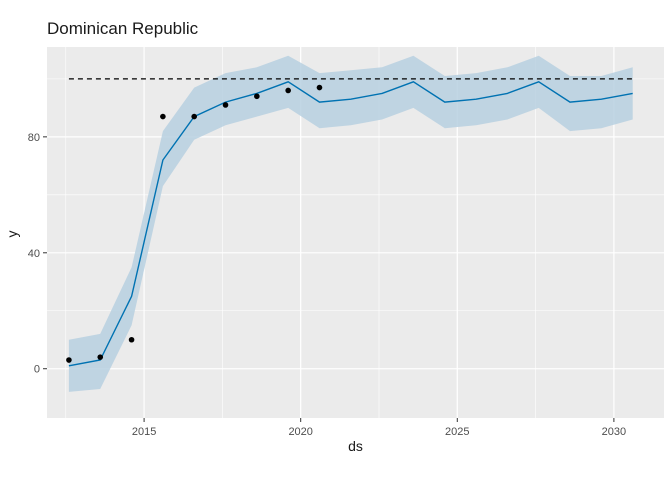 The width and height of the screenshot is (672, 480). Describe the element at coordinates (379, 428) in the screenshot. I see `x-axis-ticks: 2015 2020 2025 2030` at that location.